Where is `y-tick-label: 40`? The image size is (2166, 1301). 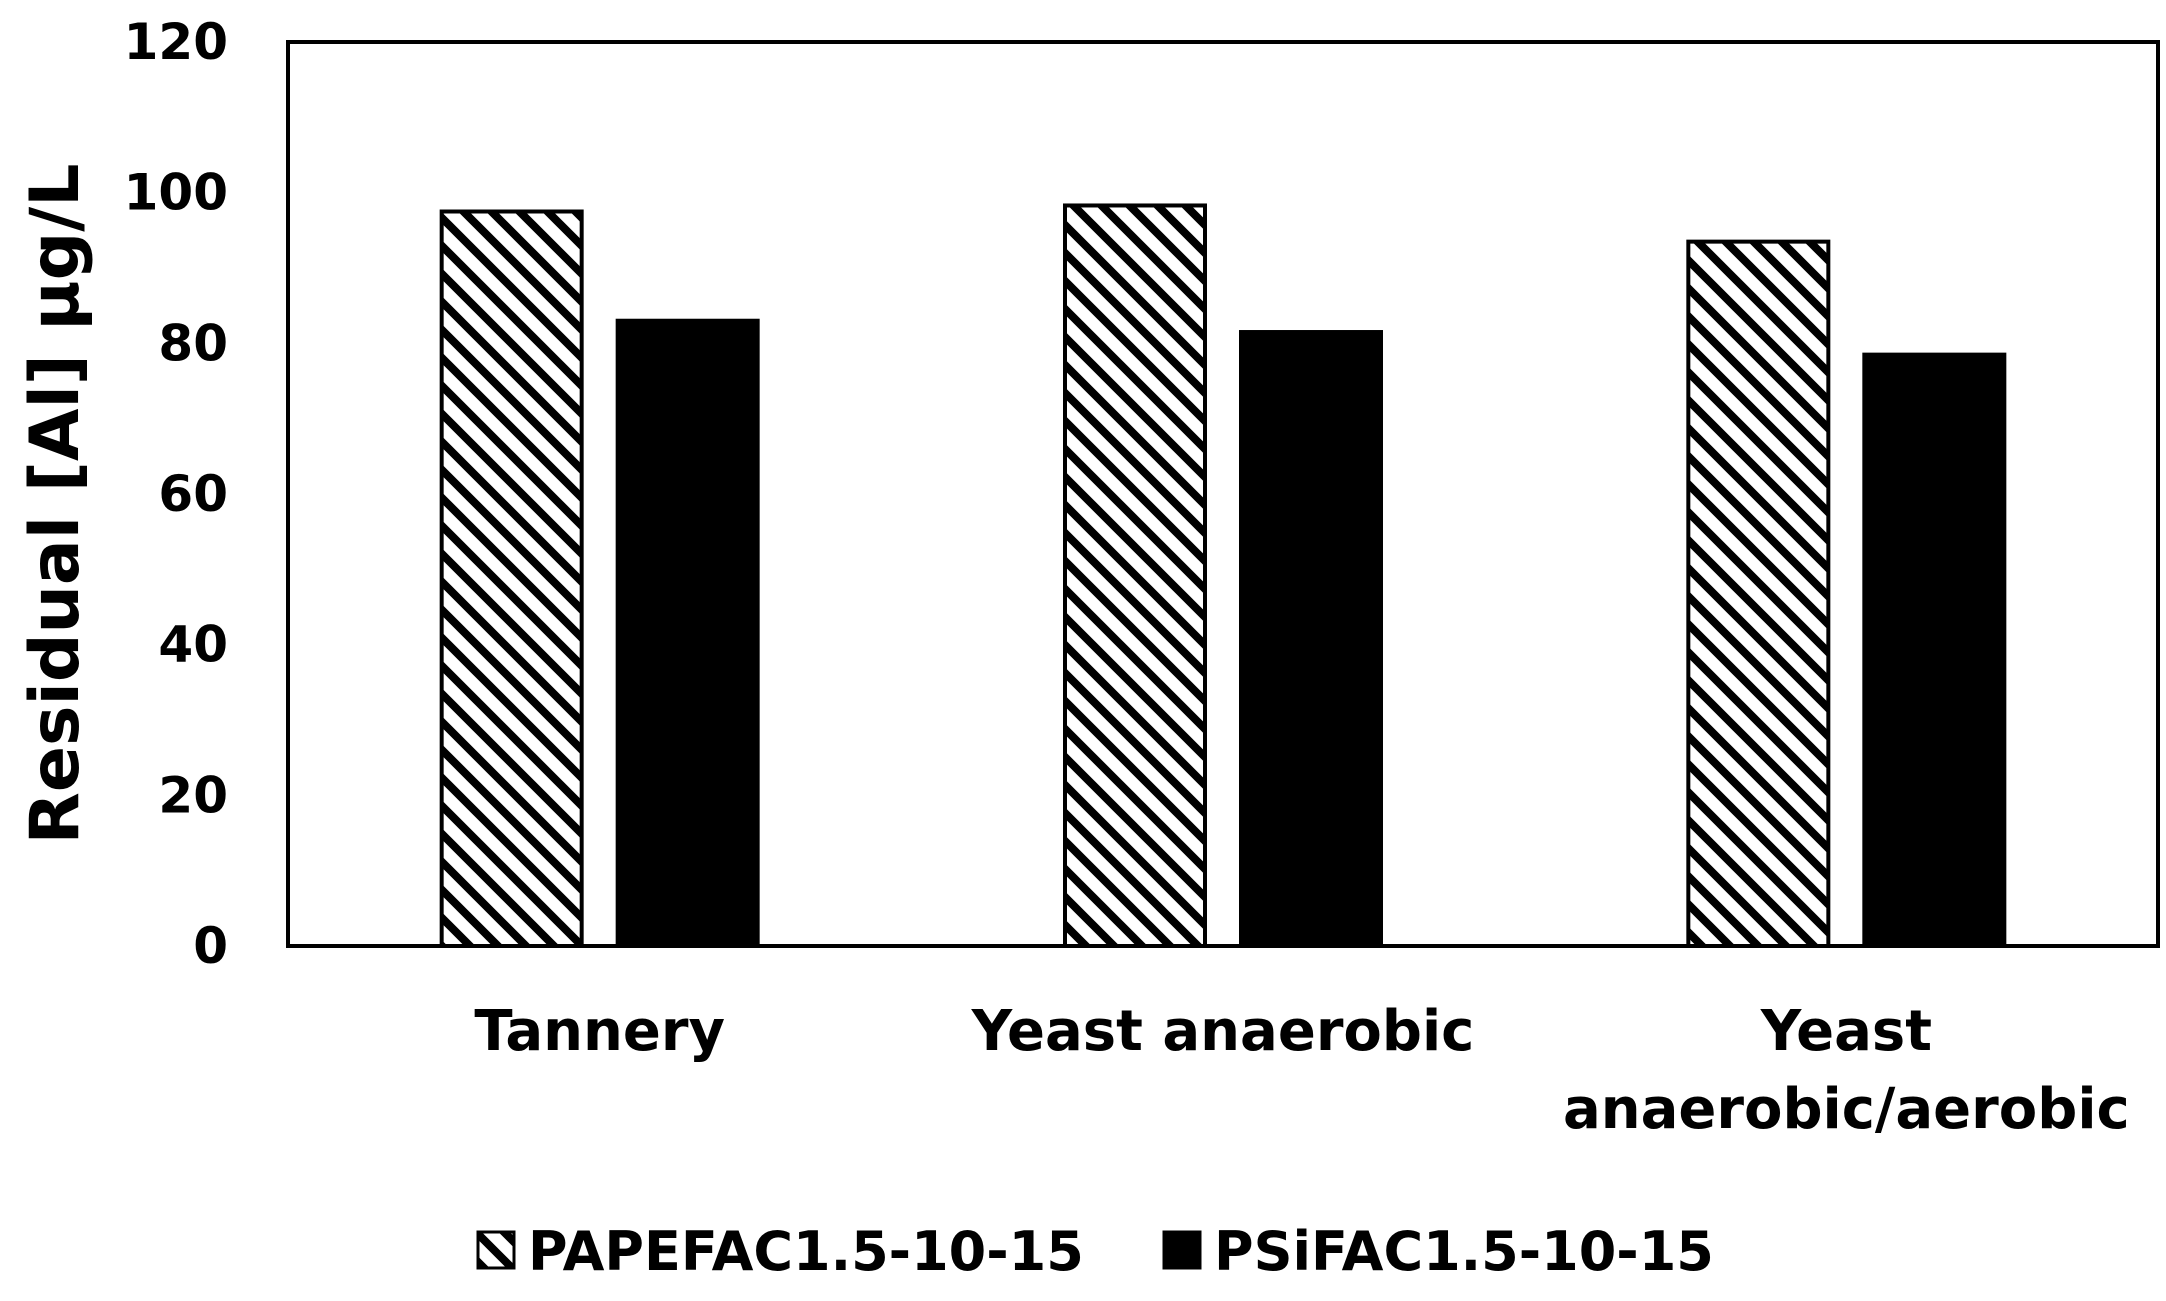
y-tick-label: 40 is located at coordinates (193, 645).